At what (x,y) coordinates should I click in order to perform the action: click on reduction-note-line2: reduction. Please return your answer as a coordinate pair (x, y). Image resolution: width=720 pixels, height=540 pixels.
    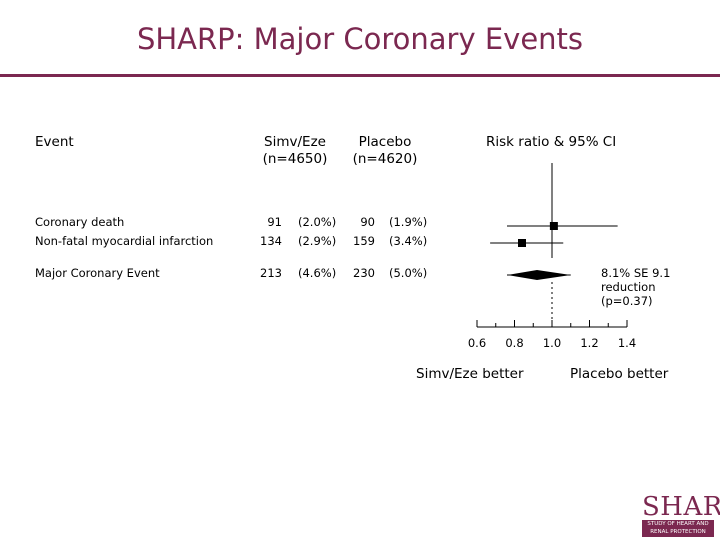
    Looking at the image, I should click on (628, 287).